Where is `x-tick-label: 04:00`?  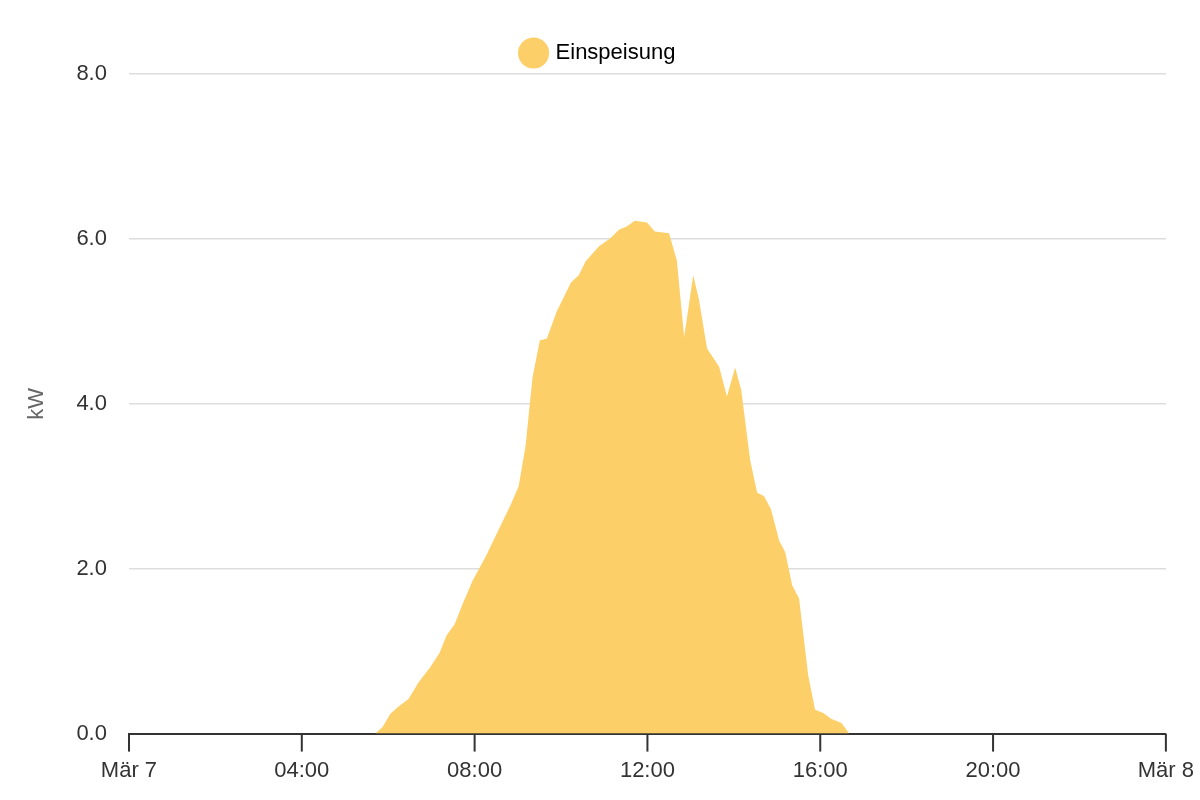
x-tick-label: 04:00 is located at coordinates (302, 769).